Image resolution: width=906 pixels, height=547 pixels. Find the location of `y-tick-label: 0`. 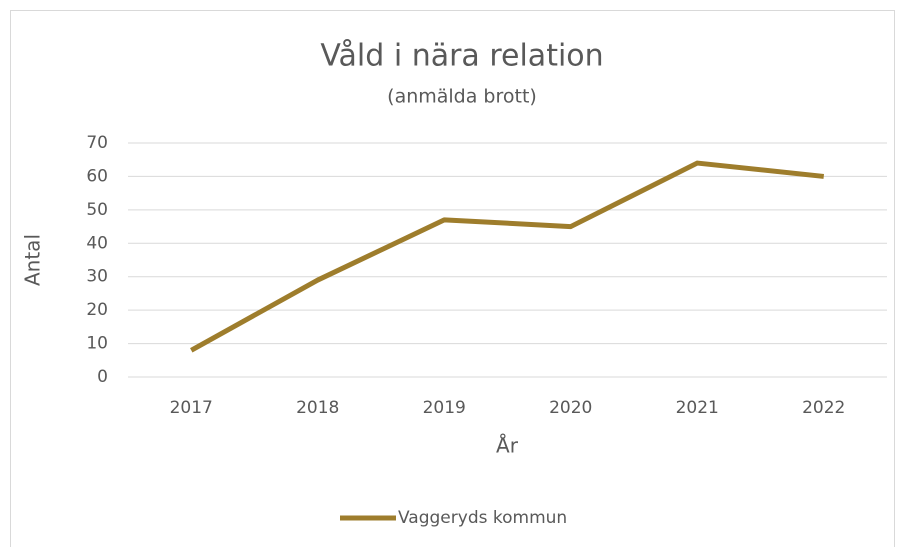

y-tick-label: 0 is located at coordinates (102, 377).